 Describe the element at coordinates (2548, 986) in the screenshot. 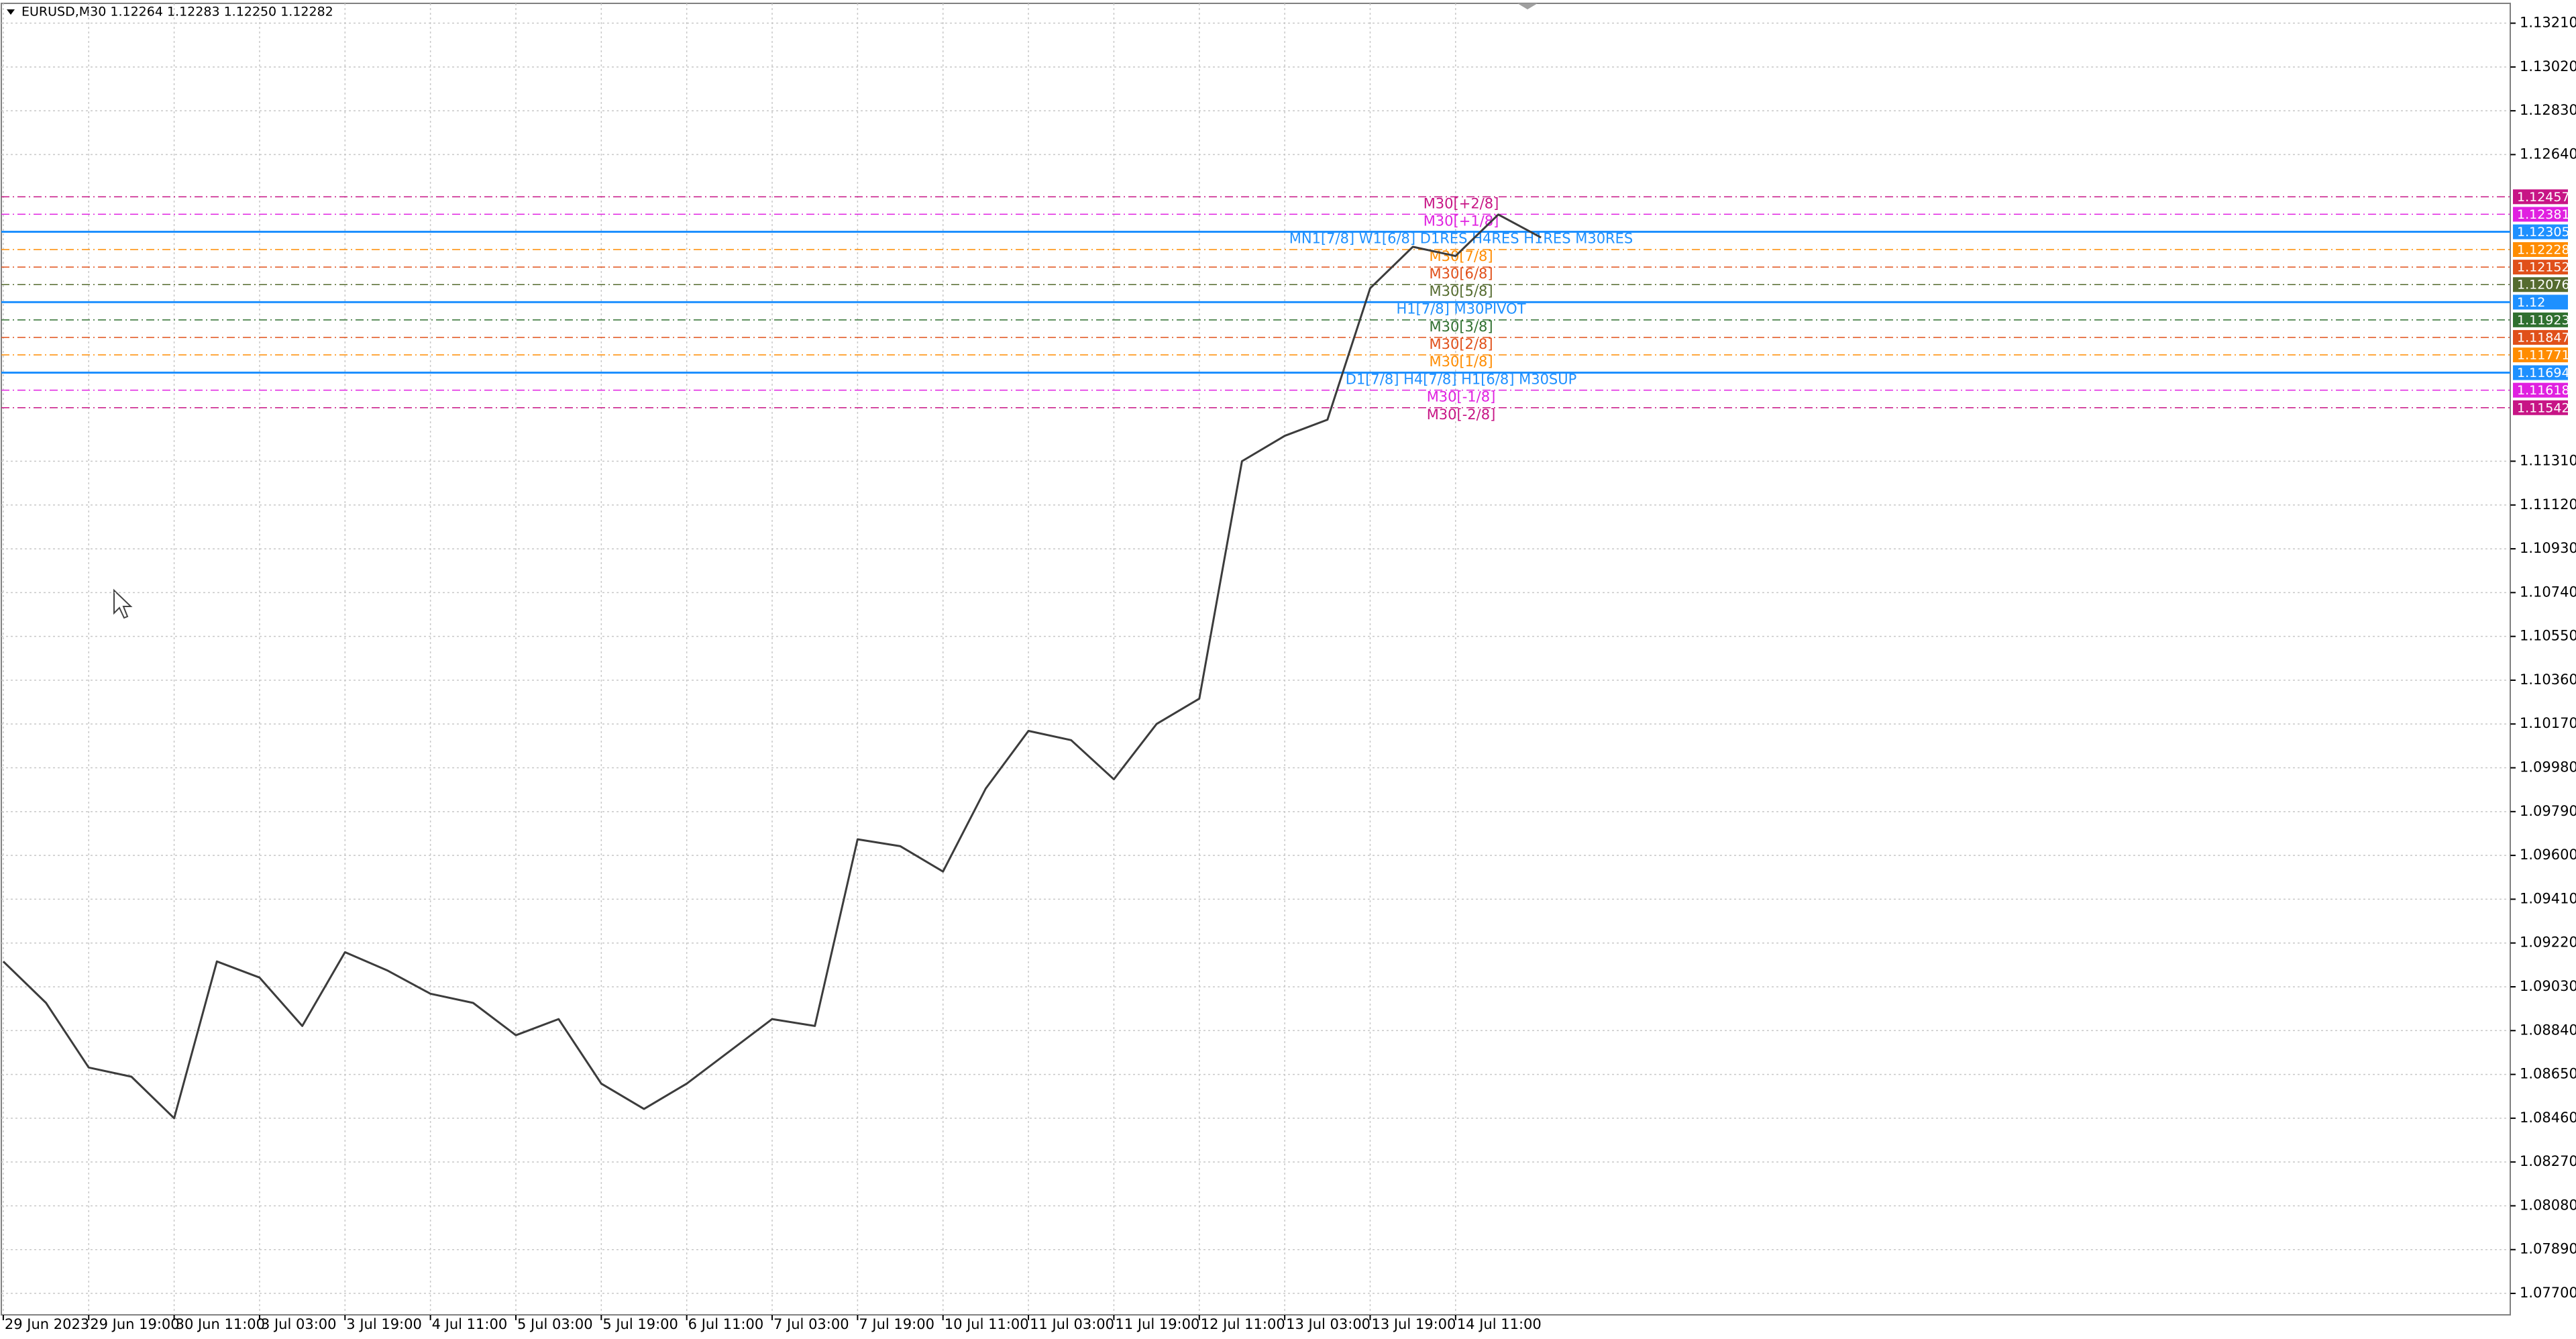

I see `y-tick-label: 1.09030` at that location.